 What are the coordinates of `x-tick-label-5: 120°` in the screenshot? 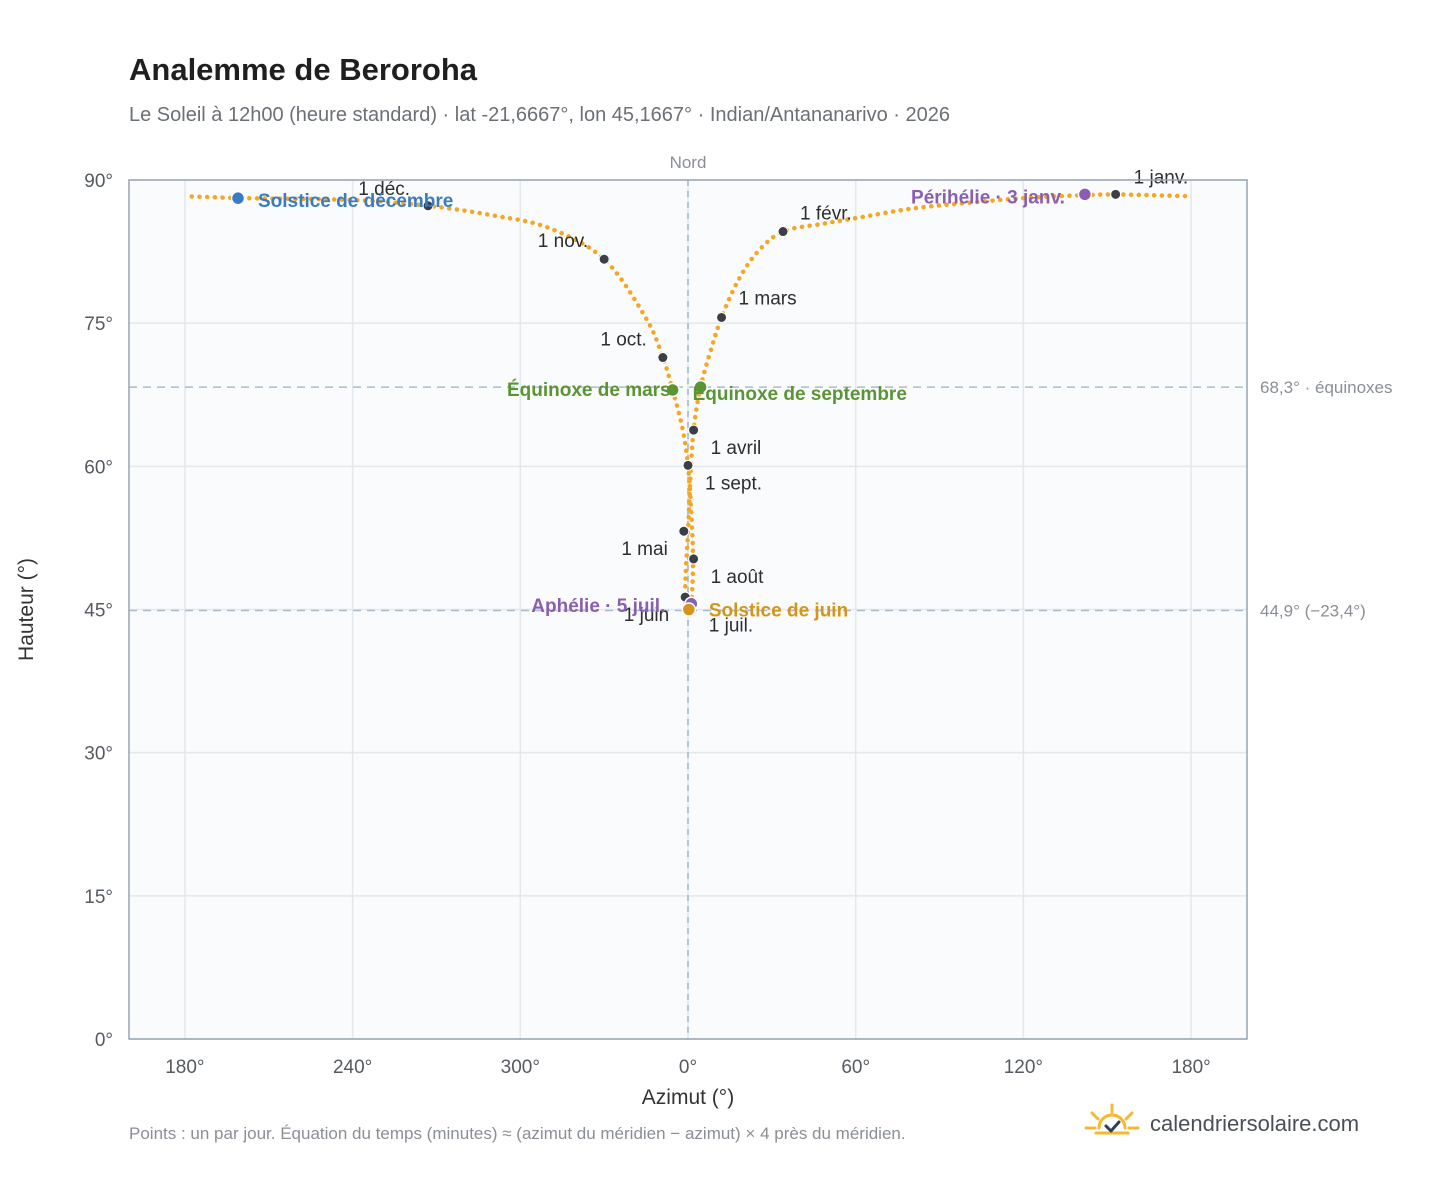 It's located at (1023, 1067).